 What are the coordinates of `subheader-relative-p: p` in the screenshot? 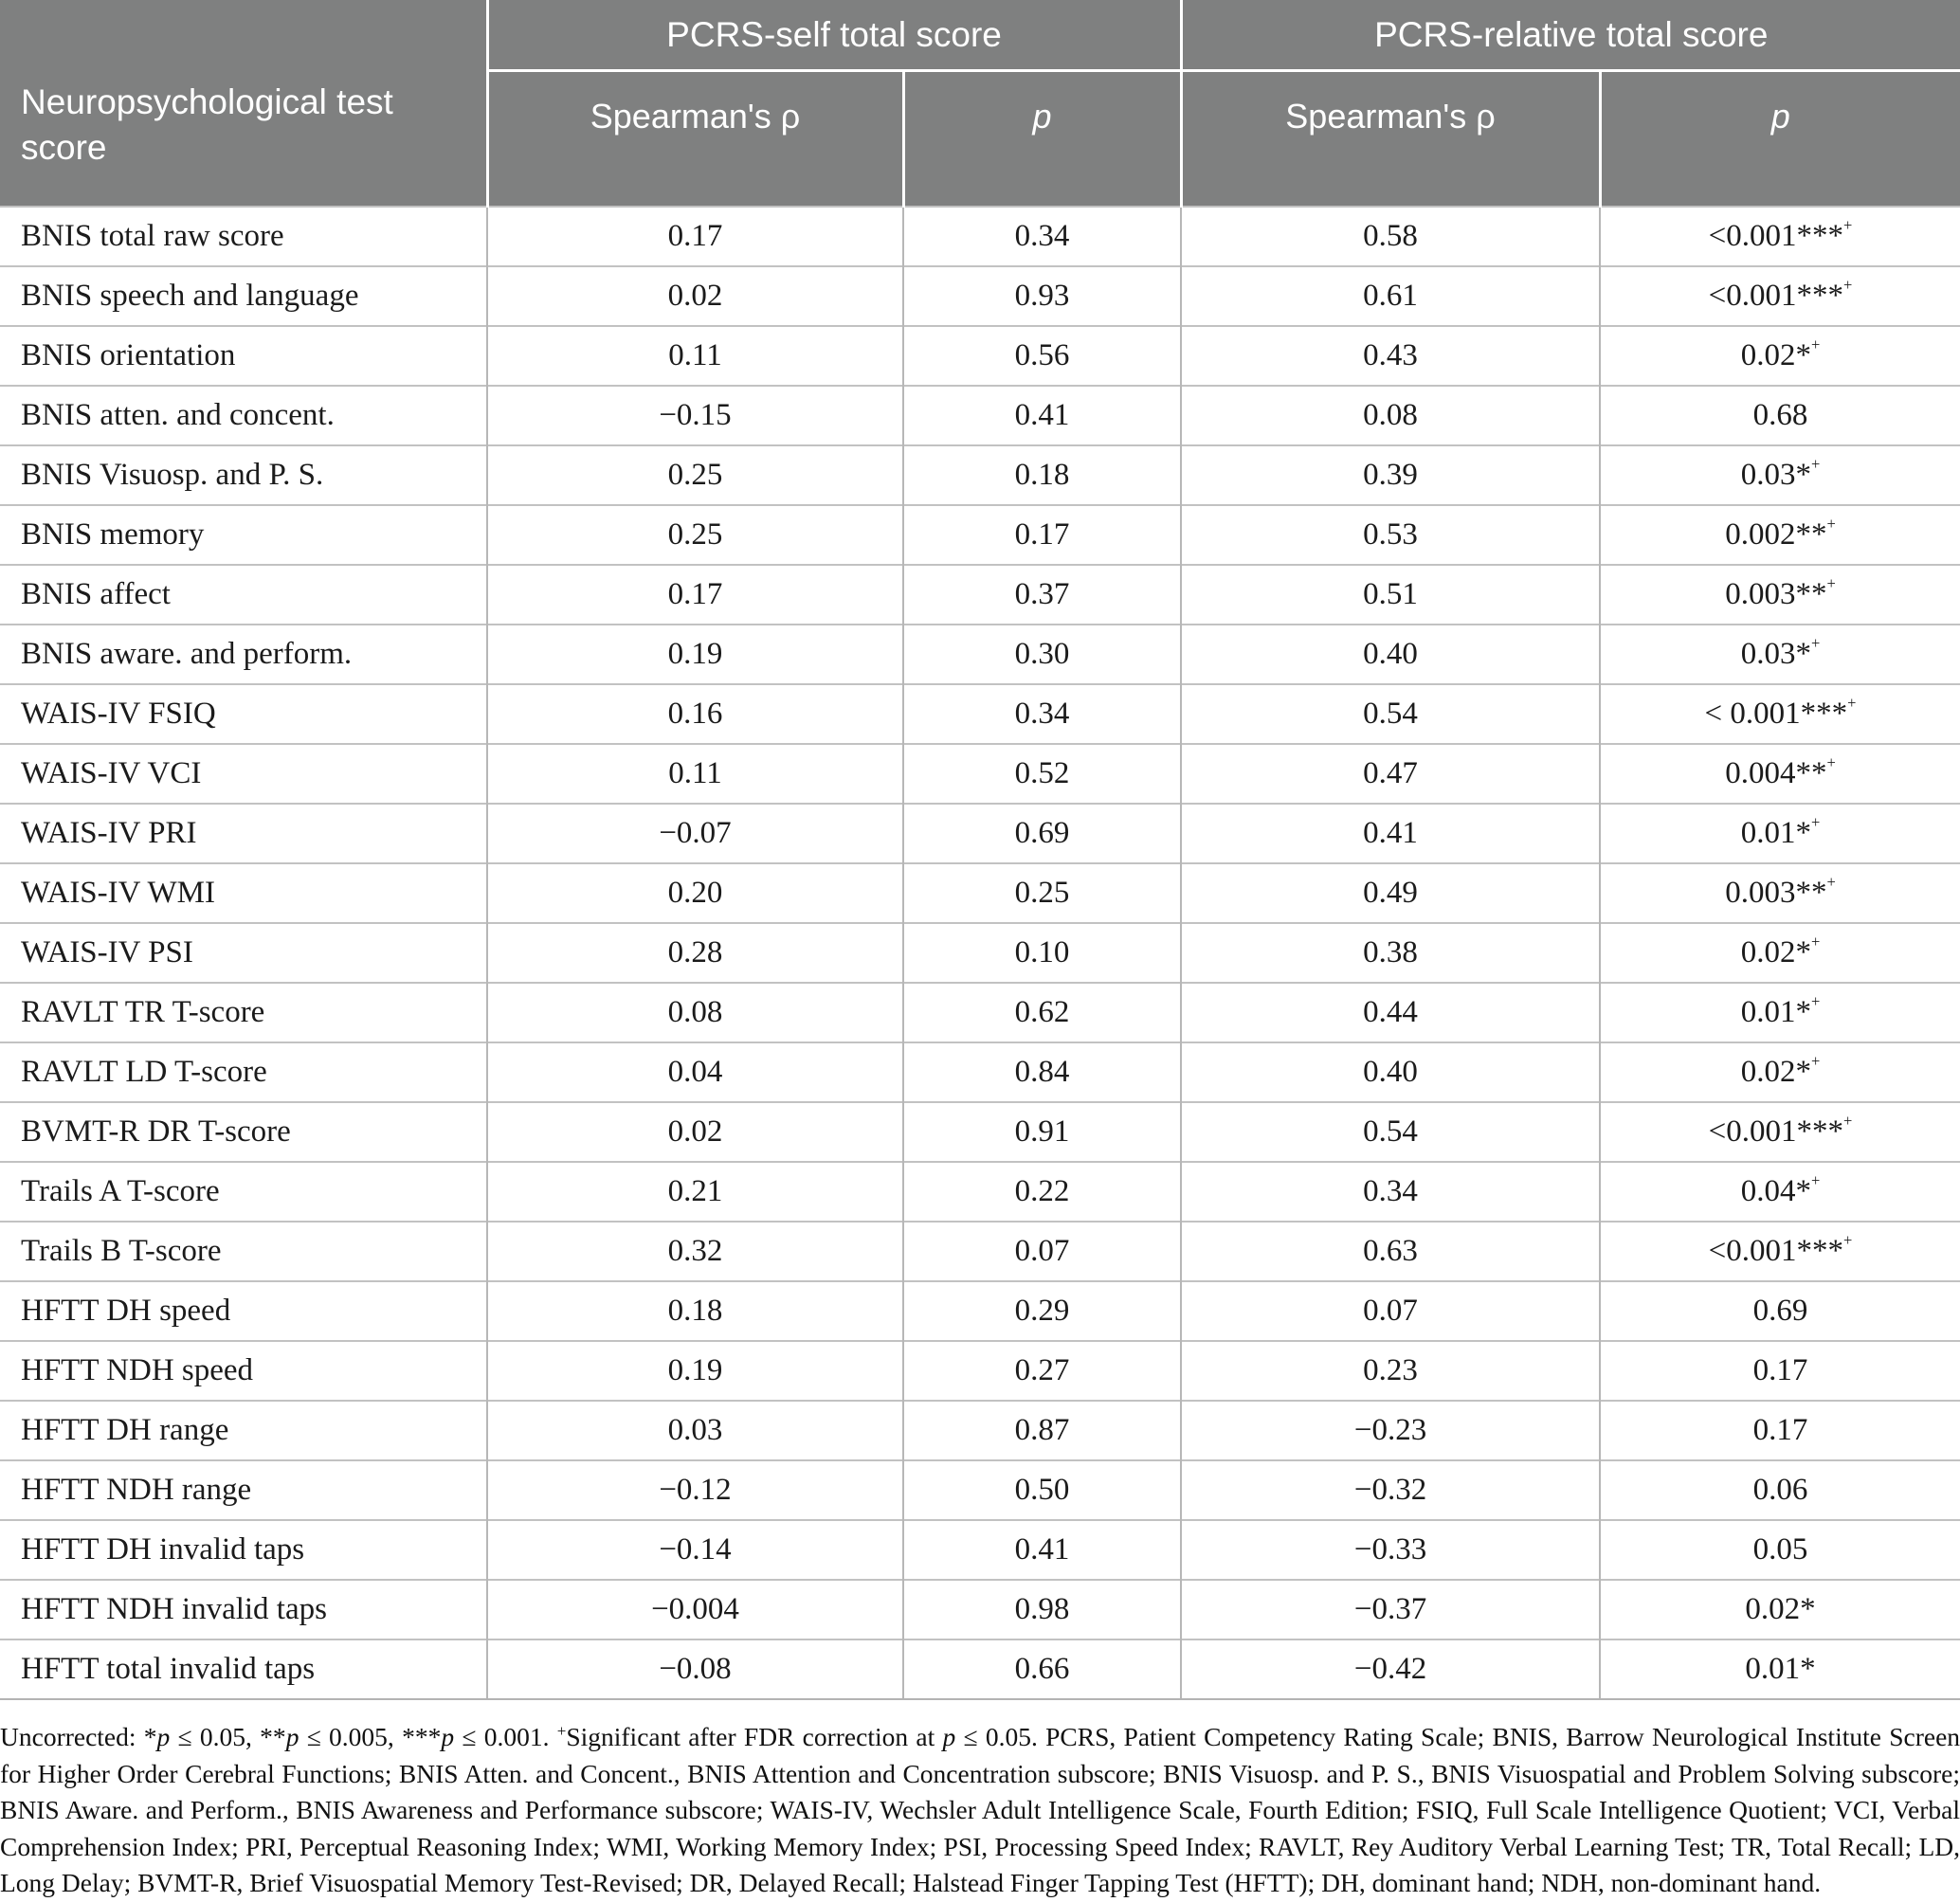 It's located at (1779, 139).